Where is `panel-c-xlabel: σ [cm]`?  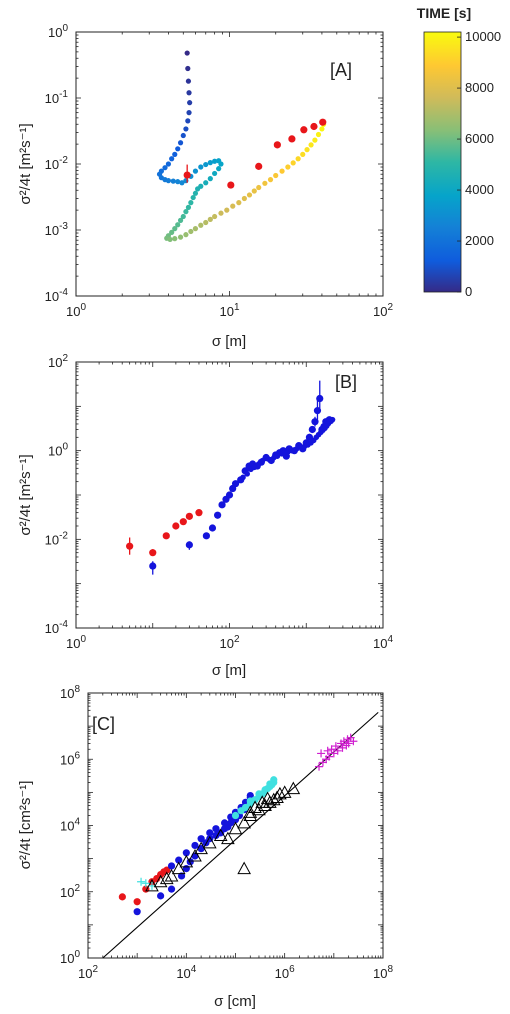 panel-c-xlabel: σ [cm] is located at coordinates (235, 1001).